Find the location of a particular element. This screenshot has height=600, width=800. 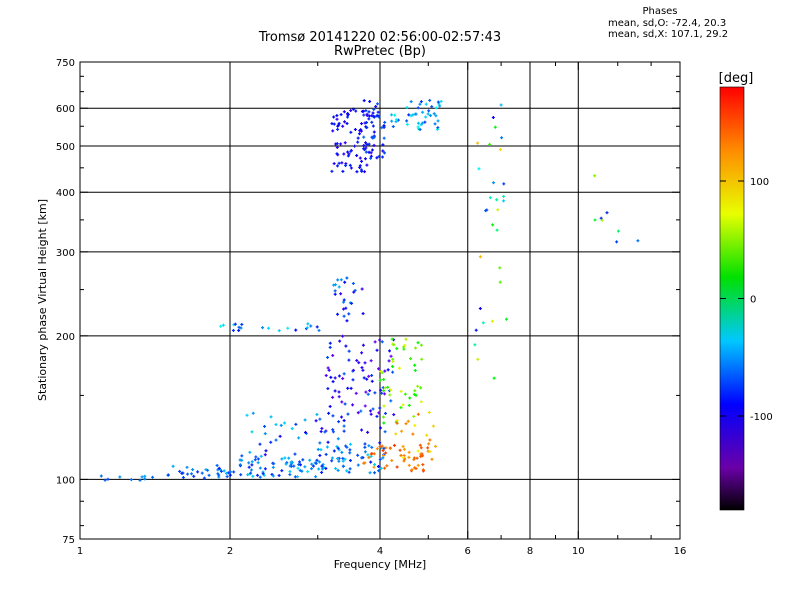

y-tick-label: 400 is located at coordinates (65, 193).